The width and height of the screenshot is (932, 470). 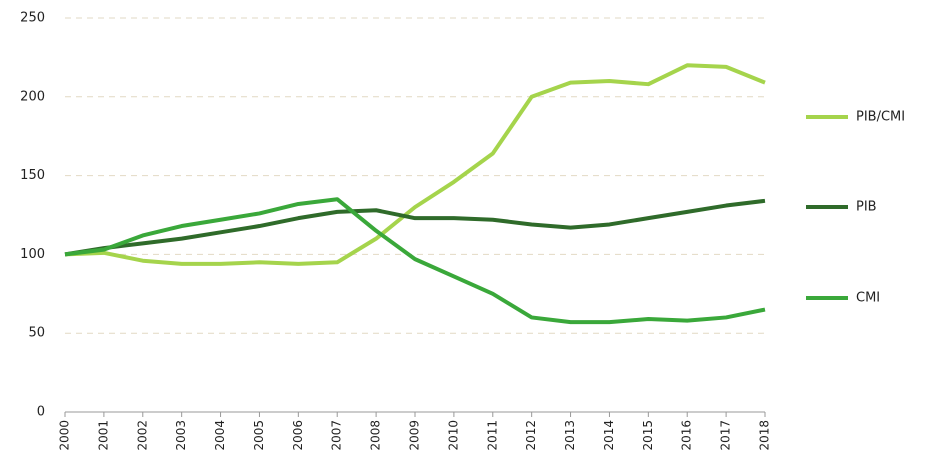 I want to click on x-tick-label: 2012, so click(x=531, y=435).